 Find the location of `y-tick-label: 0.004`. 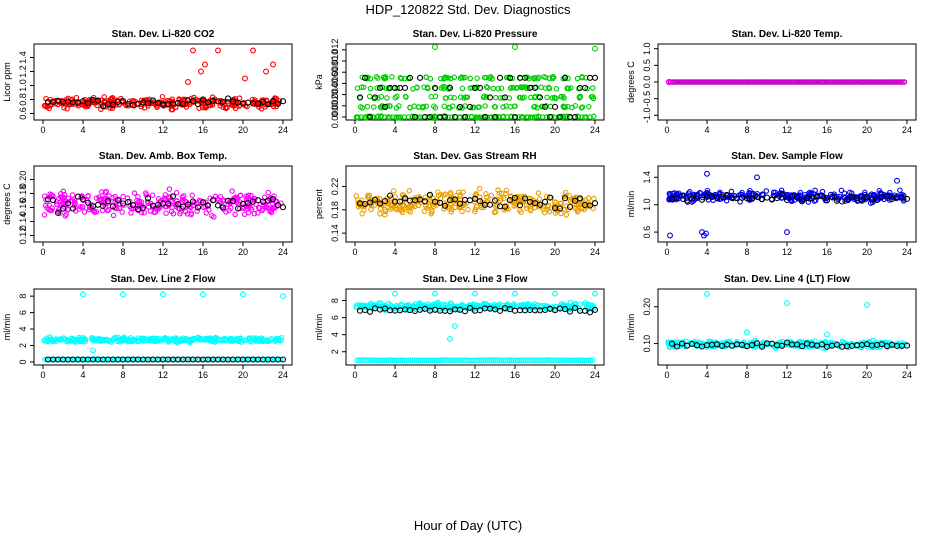

y-tick-label: 0.004 is located at coordinates (335, 94).